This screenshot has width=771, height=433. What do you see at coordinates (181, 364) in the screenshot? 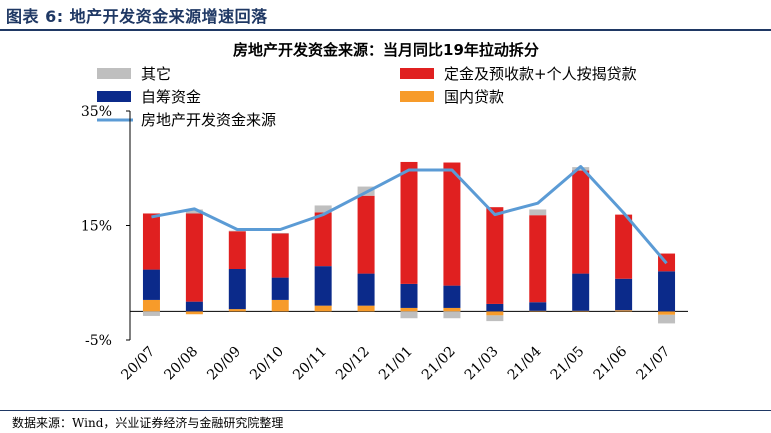
I see `x-tick-label: 20/08` at bounding box center [181, 364].